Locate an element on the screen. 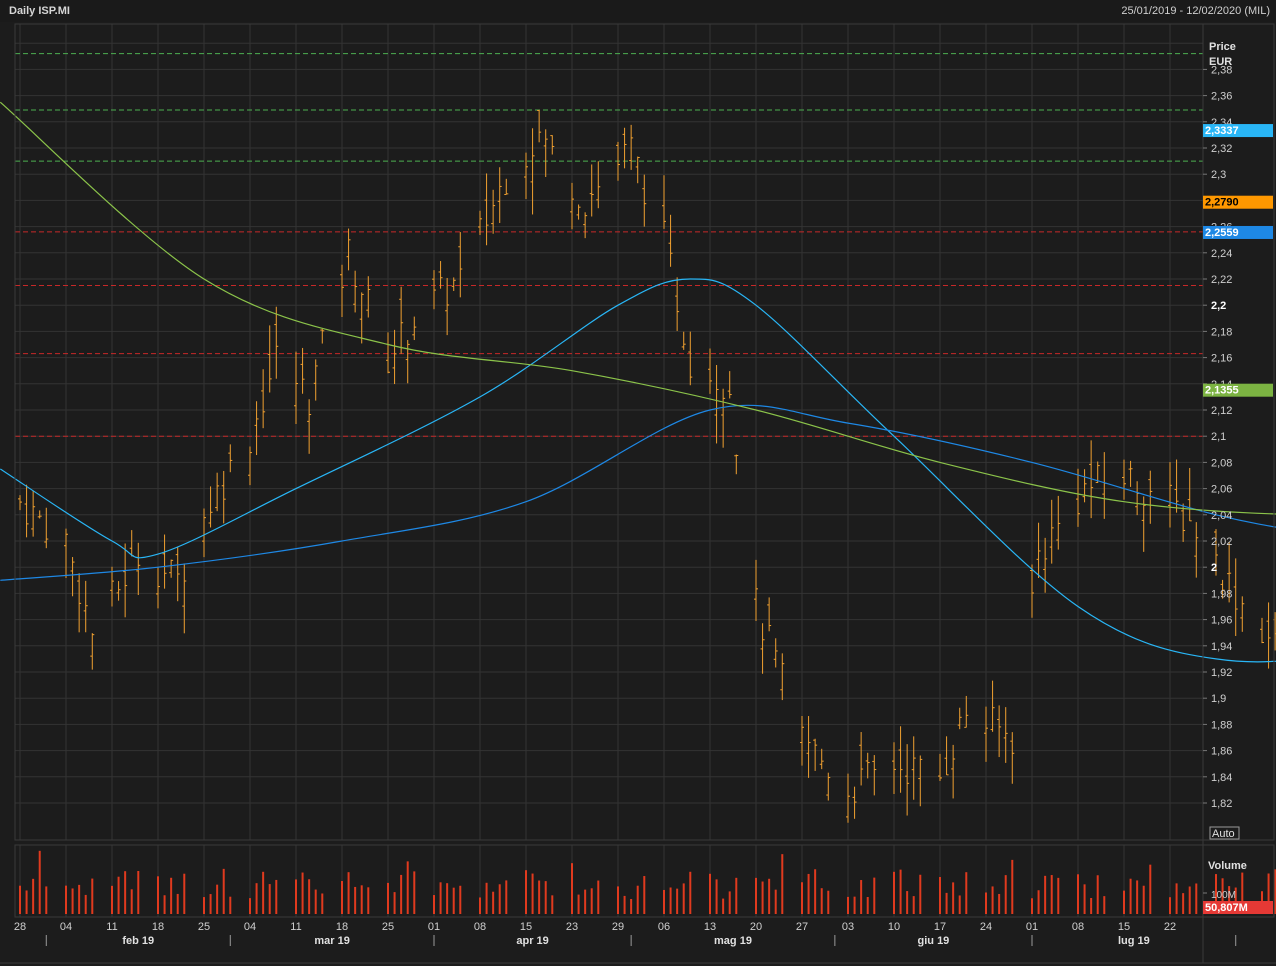 The width and height of the screenshot is (1276, 966). day-tick-label: 22 is located at coordinates (1170, 927).